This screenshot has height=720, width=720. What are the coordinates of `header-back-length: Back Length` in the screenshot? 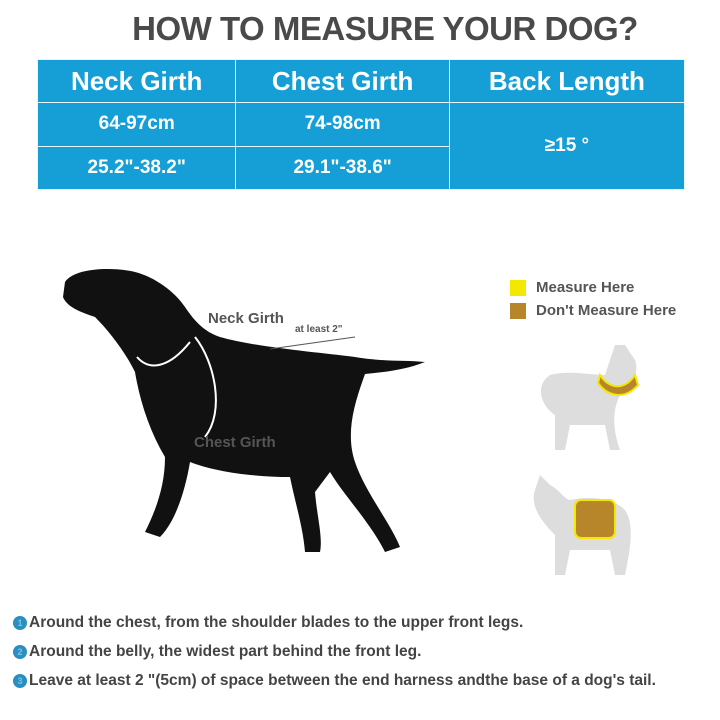 It's located at (567, 81).